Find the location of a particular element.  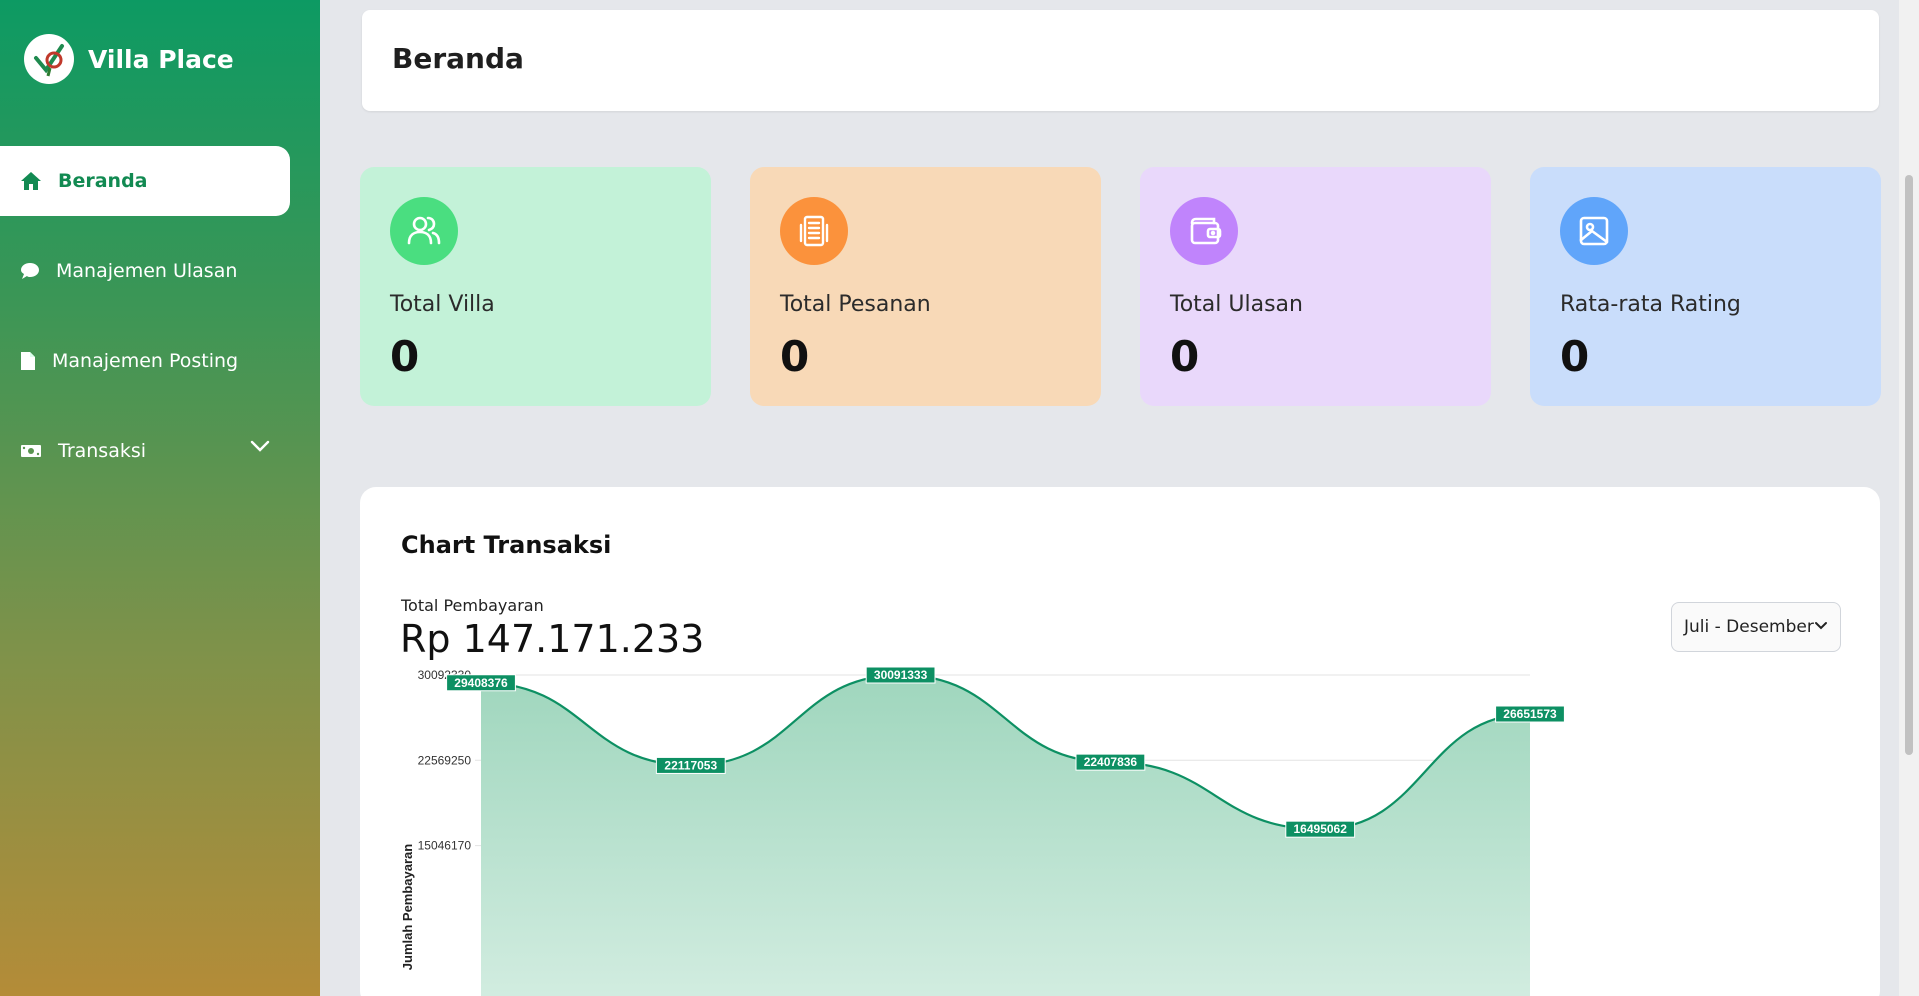

y-tick-label: 15046170 is located at coordinates (445, 846).